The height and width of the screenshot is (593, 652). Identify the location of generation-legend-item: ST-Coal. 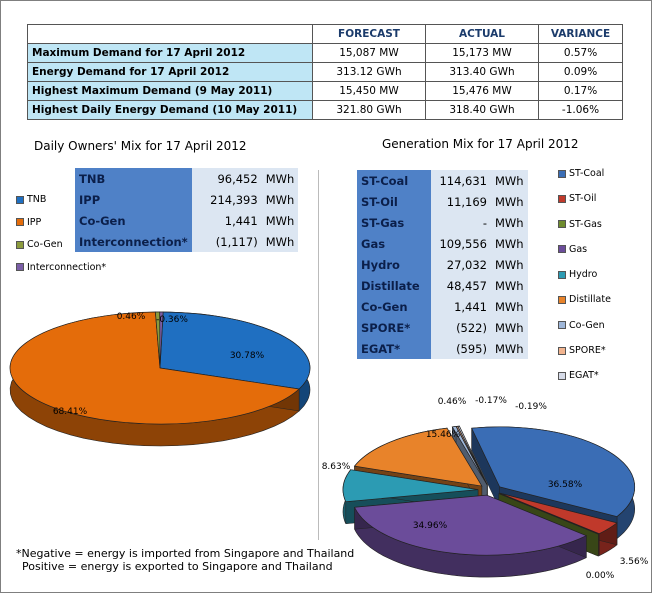
(584, 174).